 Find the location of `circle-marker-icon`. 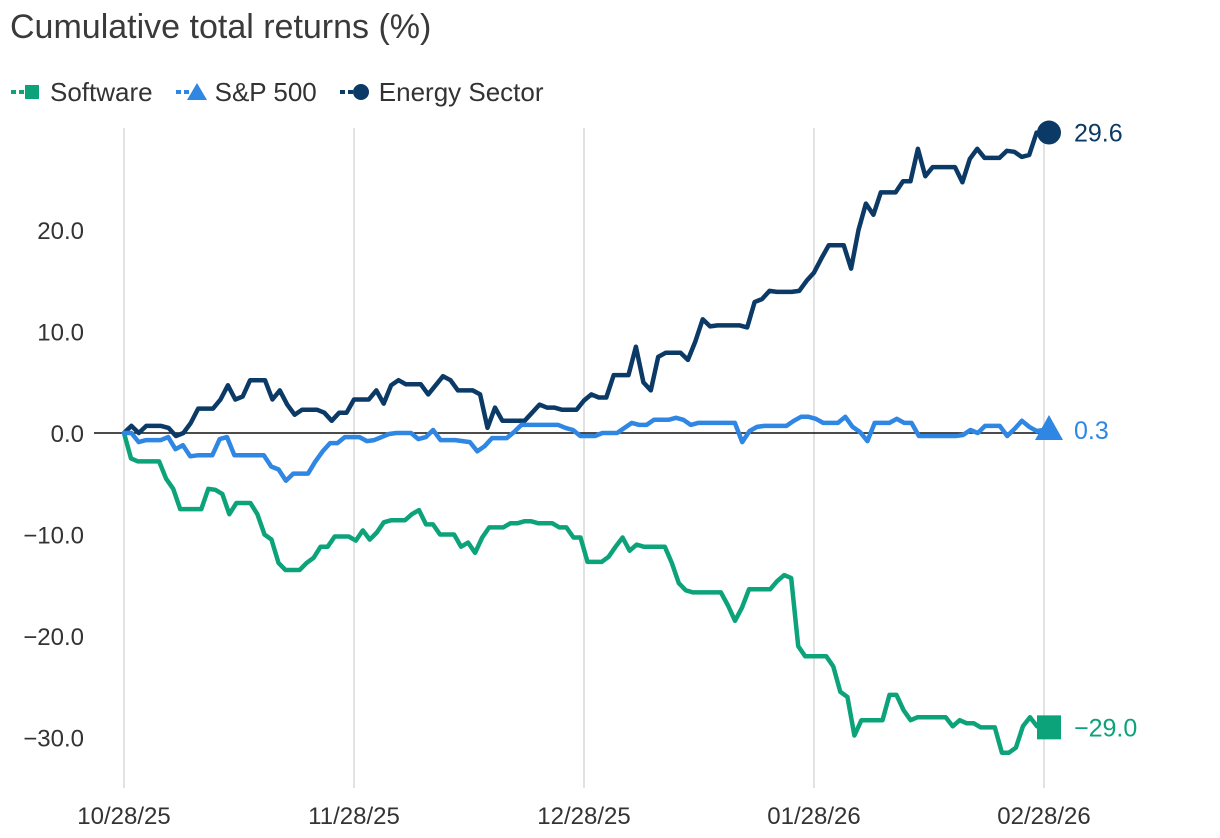

circle-marker-icon is located at coordinates (354, 92).